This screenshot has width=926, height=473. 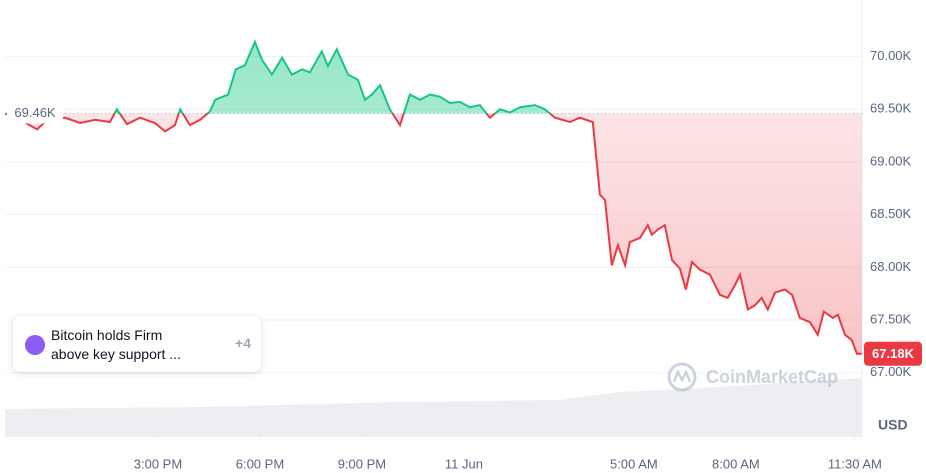 I want to click on volume-area, so click(x=433, y=407).